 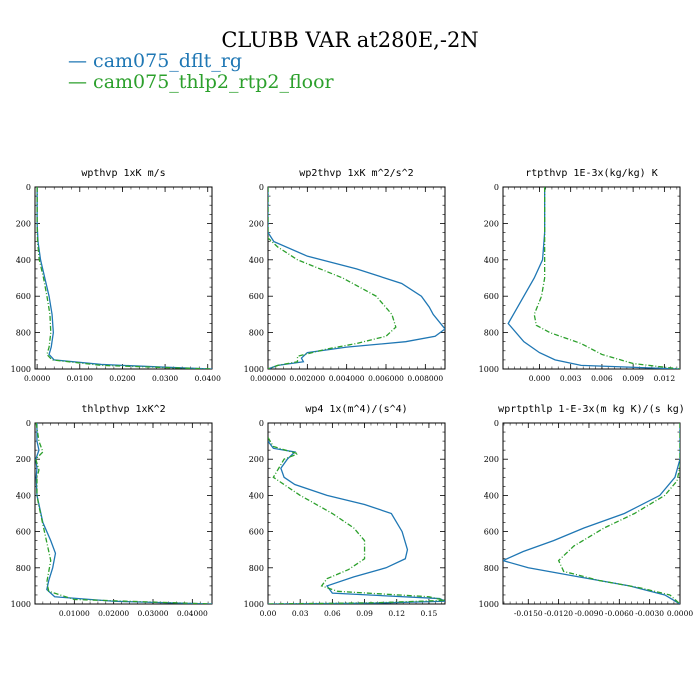 What do you see at coordinates (633, 378) in the screenshot?
I see `x-tick-label: 0.009` at bounding box center [633, 378].